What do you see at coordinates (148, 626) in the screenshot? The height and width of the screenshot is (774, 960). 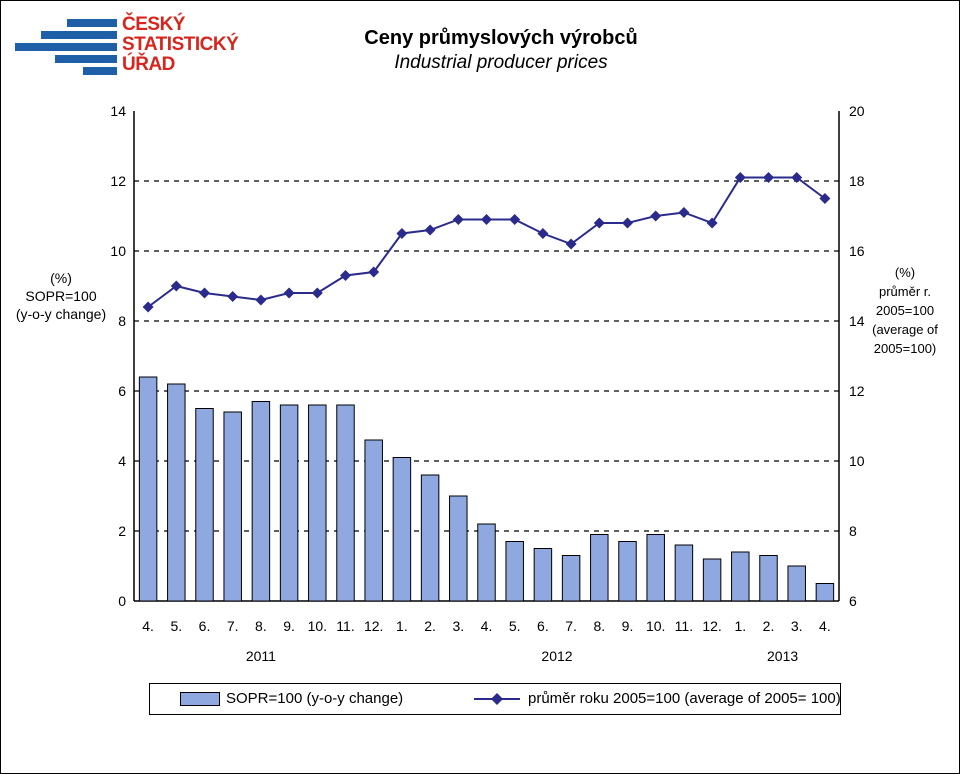 I see `x-tick-label: 4.` at bounding box center [148, 626].